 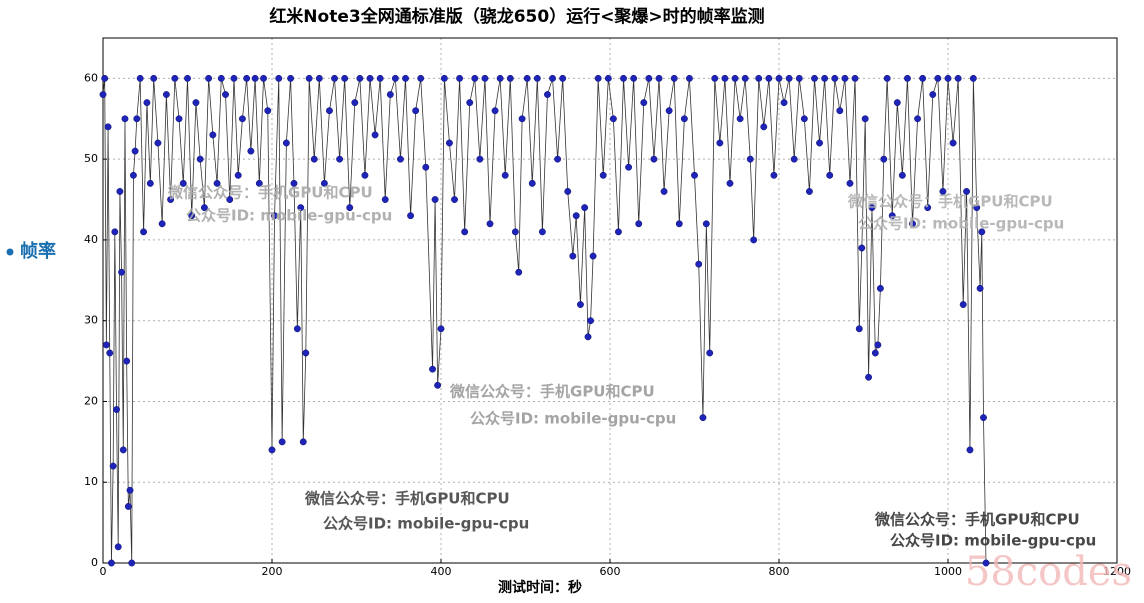 I want to click on y-tick-label: 10, so click(x=91, y=481).